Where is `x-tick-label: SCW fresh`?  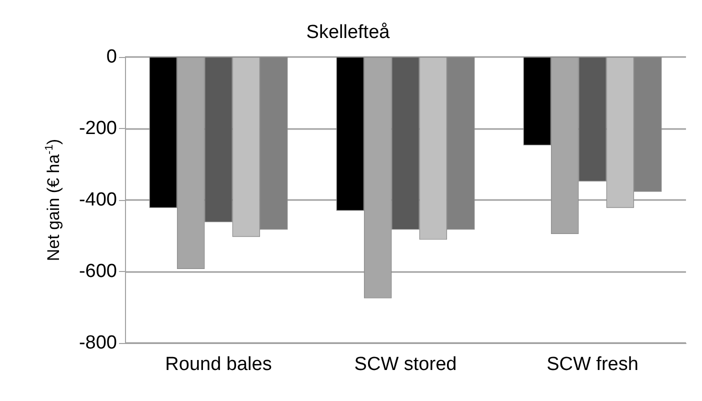
x-tick-label: SCW fresh is located at coordinates (592, 364).